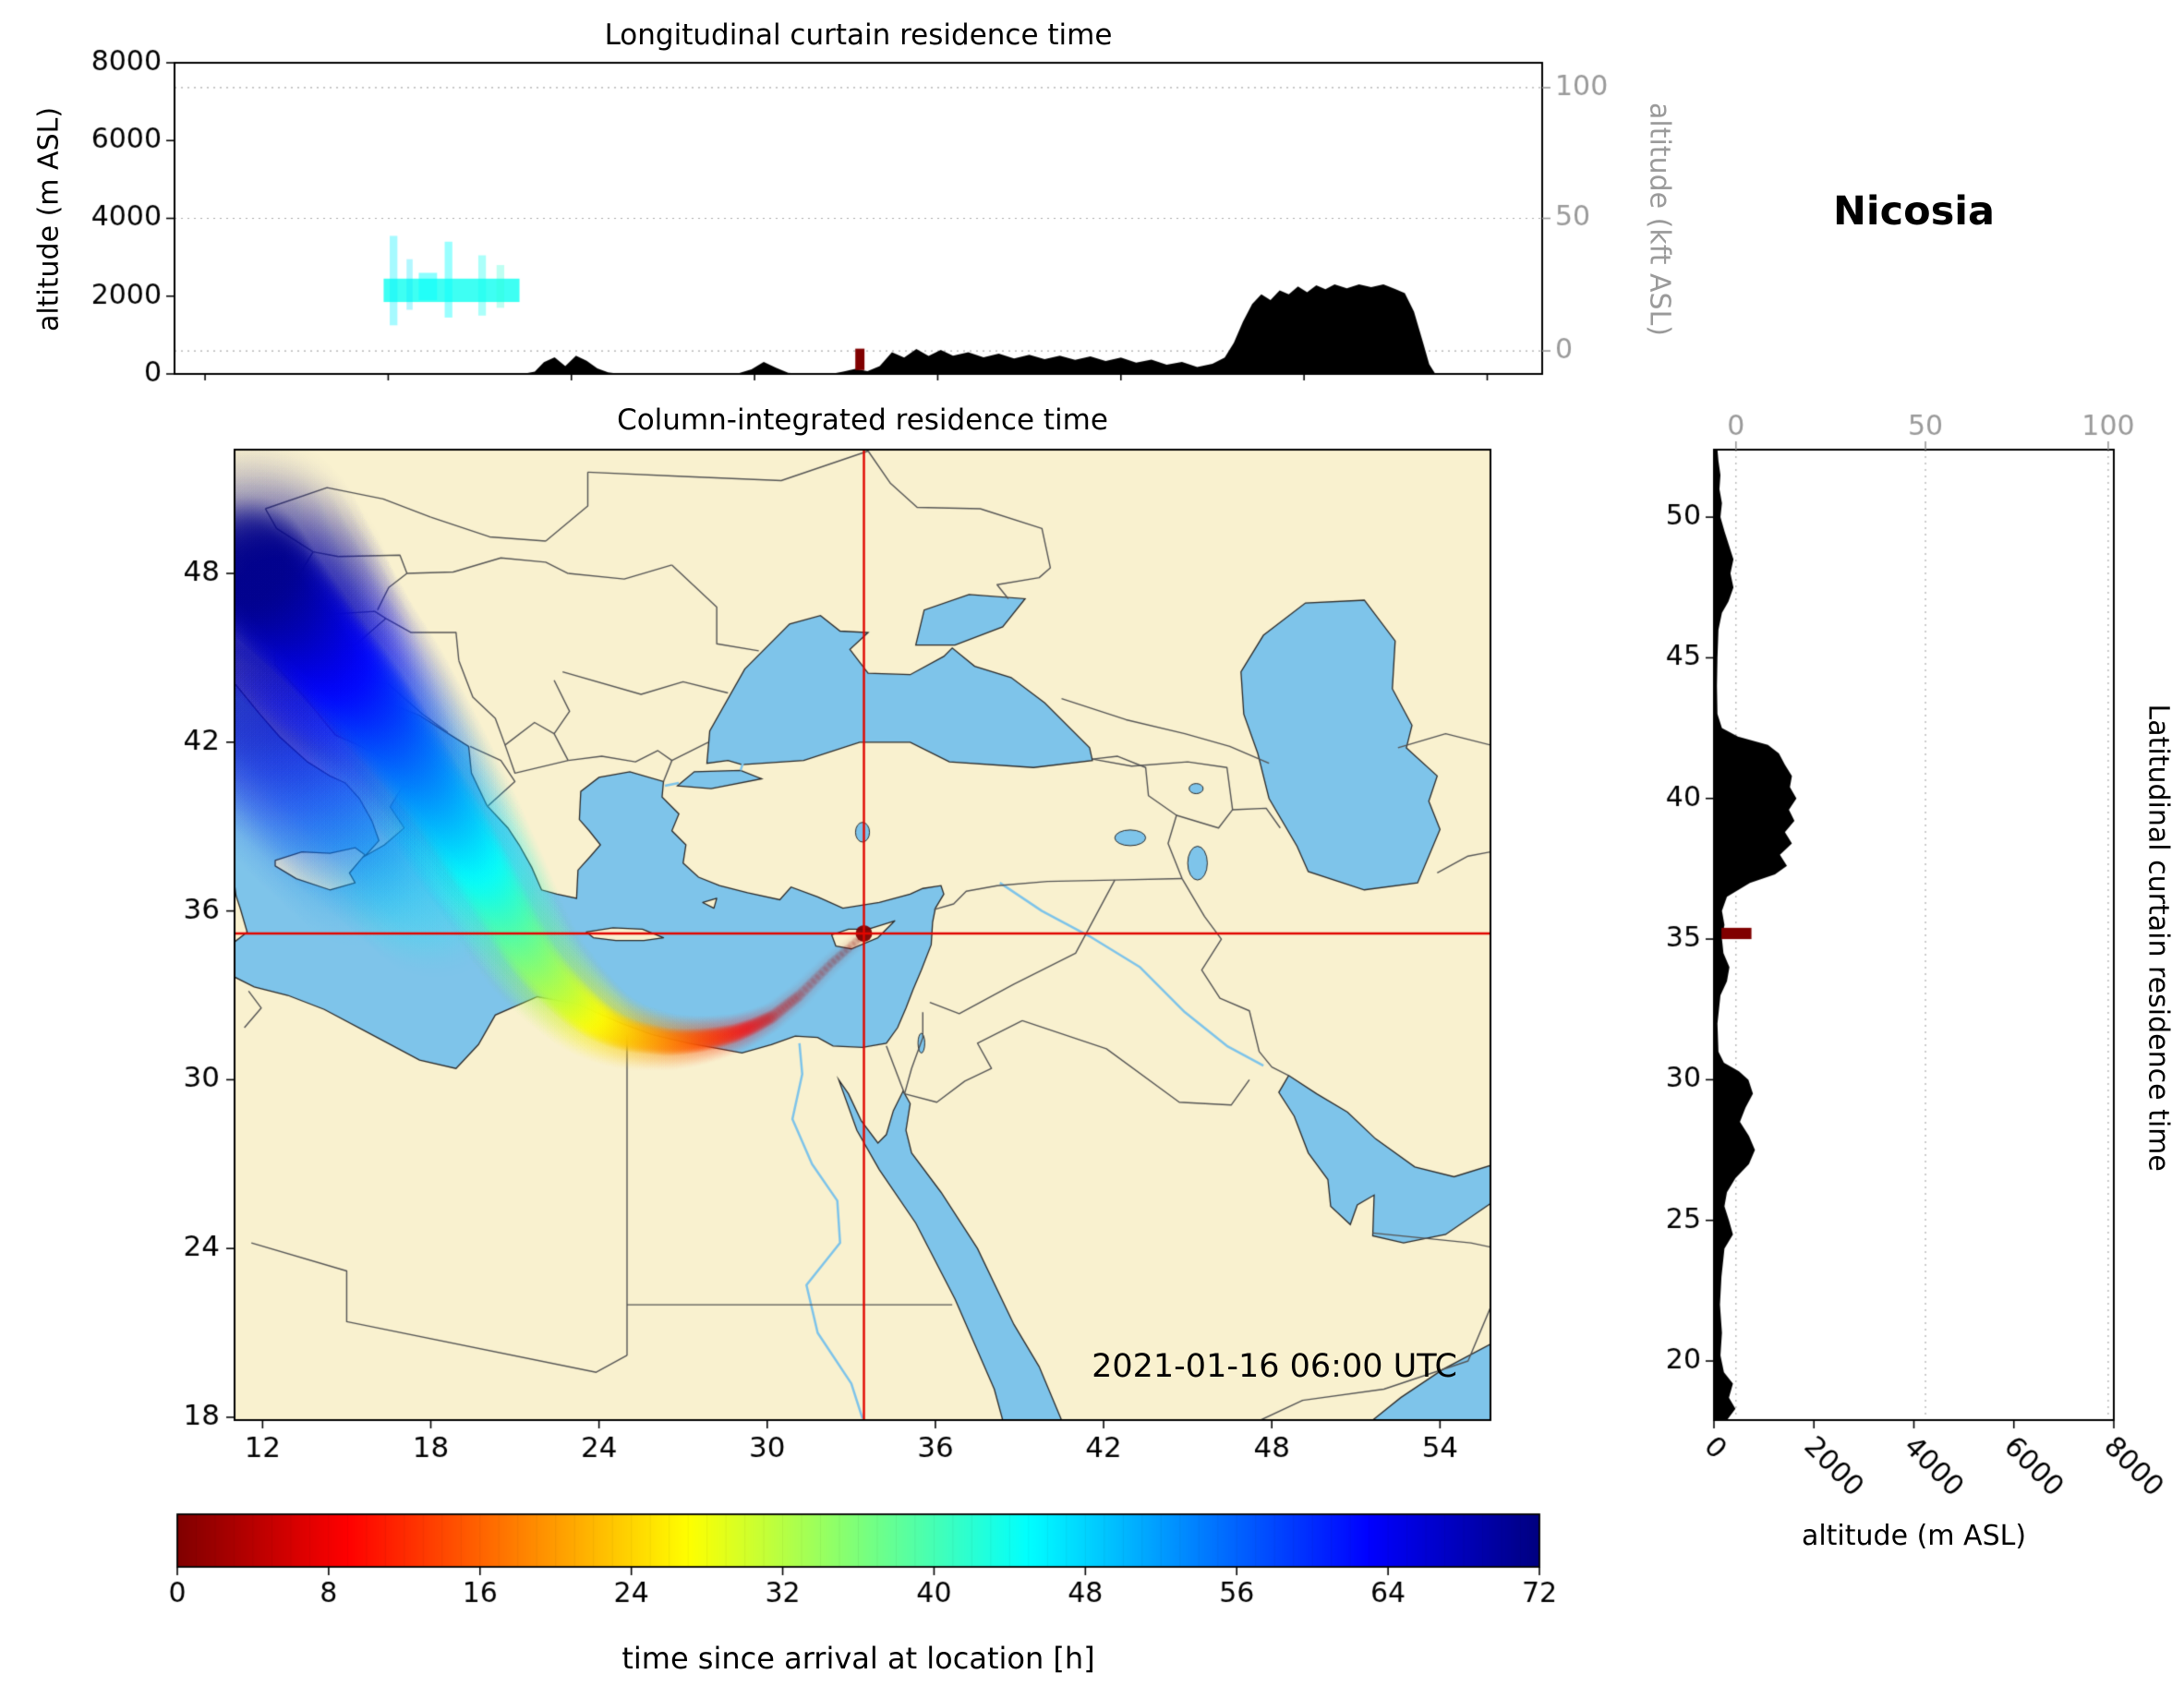 Image resolution: width=2184 pixels, height=1698 pixels. I want to click on map-title: Column-integrated residence time, so click(862, 420).